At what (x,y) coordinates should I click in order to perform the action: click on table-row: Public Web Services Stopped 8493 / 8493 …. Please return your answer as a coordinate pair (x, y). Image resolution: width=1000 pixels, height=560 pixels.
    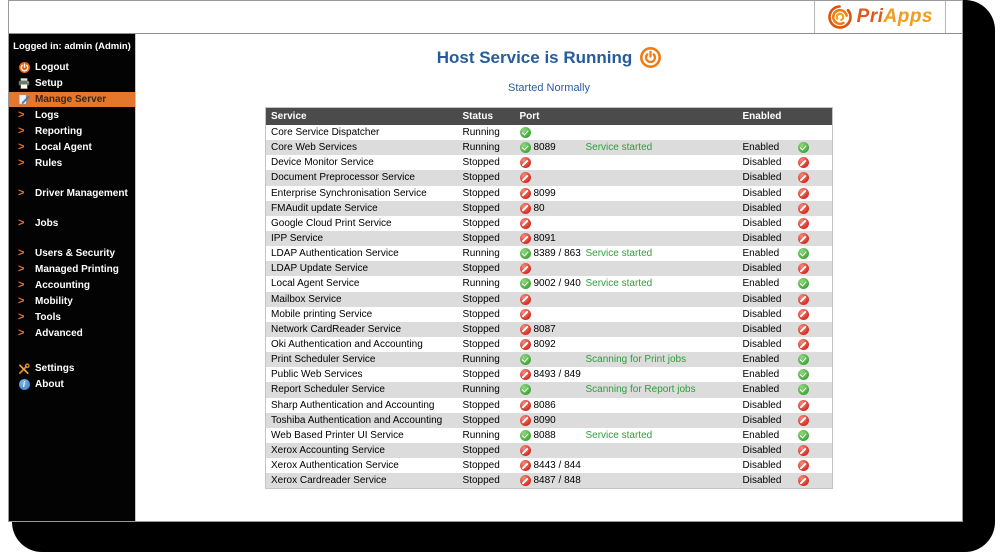
    Looking at the image, I should click on (549, 374).